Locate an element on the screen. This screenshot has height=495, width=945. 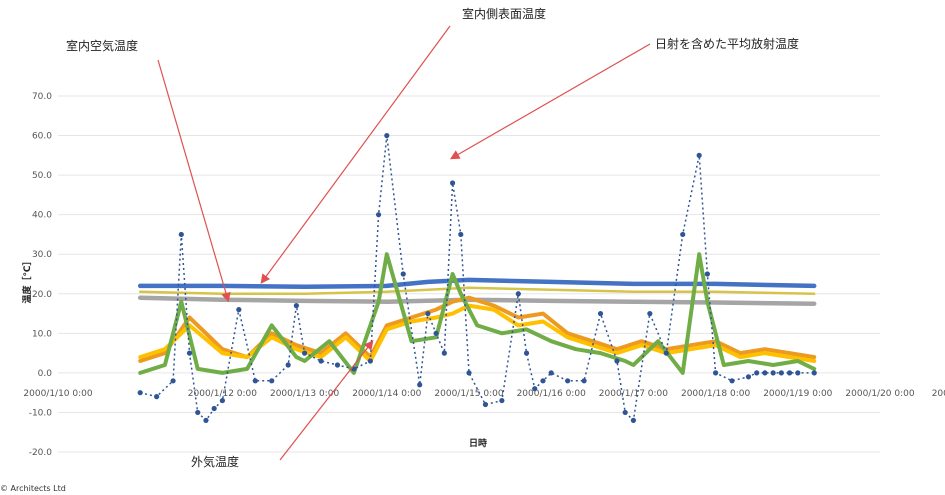
y-tick-label: 40.0 is located at coordinates (42, 216).